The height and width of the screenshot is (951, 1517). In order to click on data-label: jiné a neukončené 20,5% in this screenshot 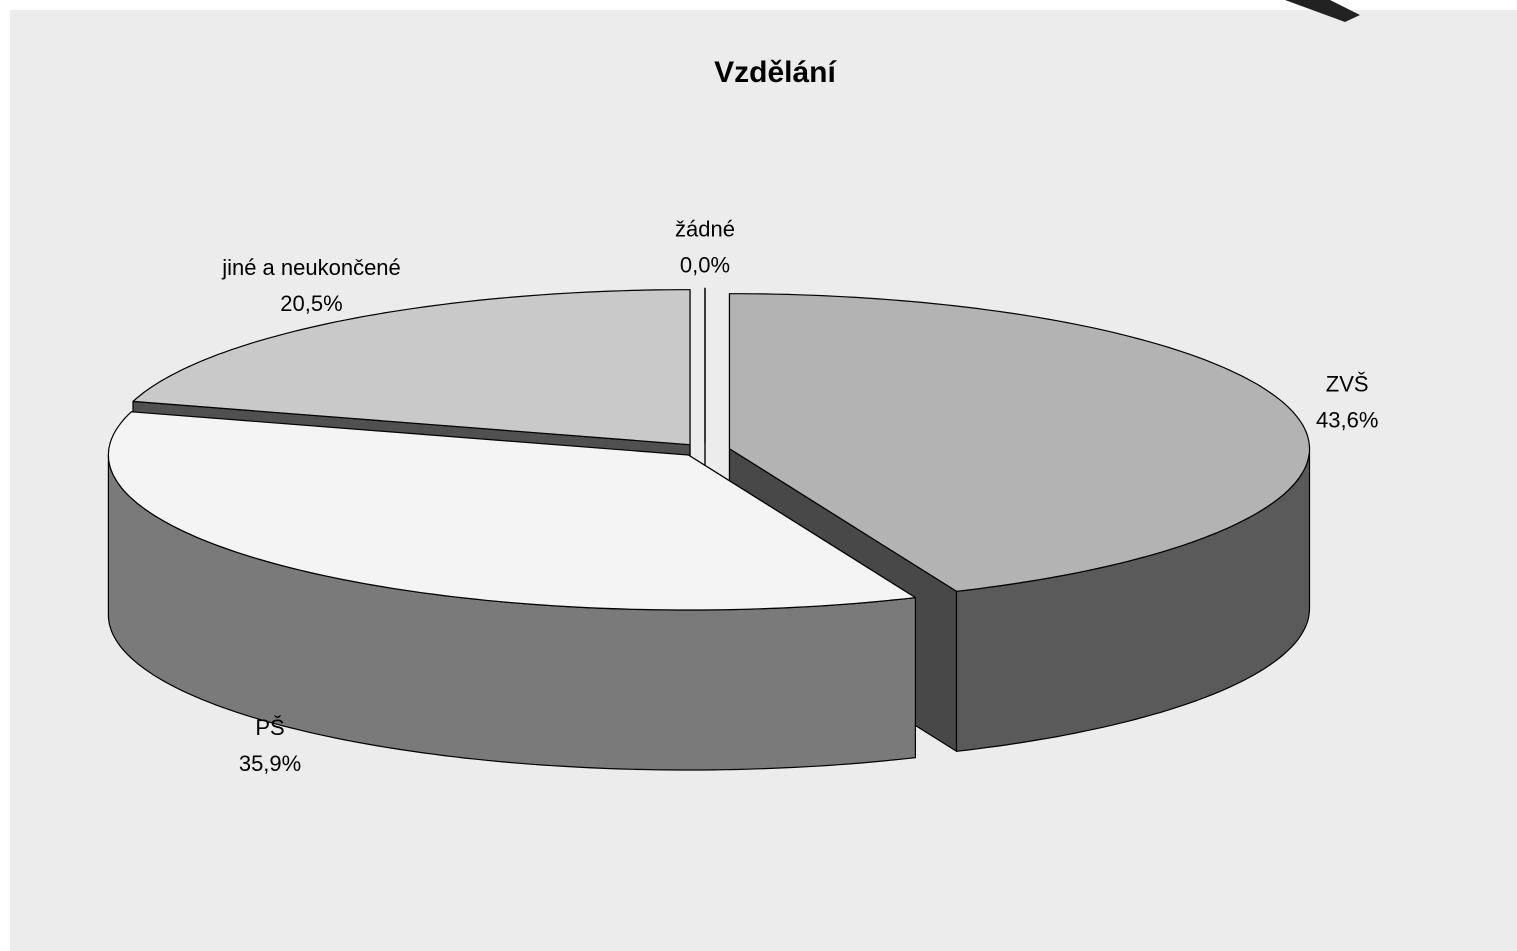, I will do `click(311, 285)`.